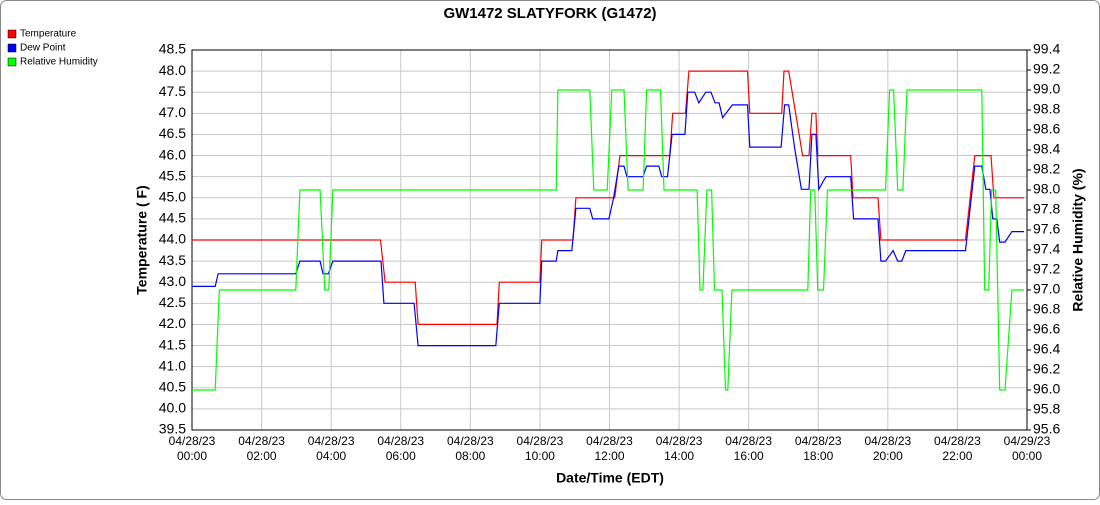 The image size is (1100, 505). I want to click on y-tick-label: 42.0, so click(172, 323).